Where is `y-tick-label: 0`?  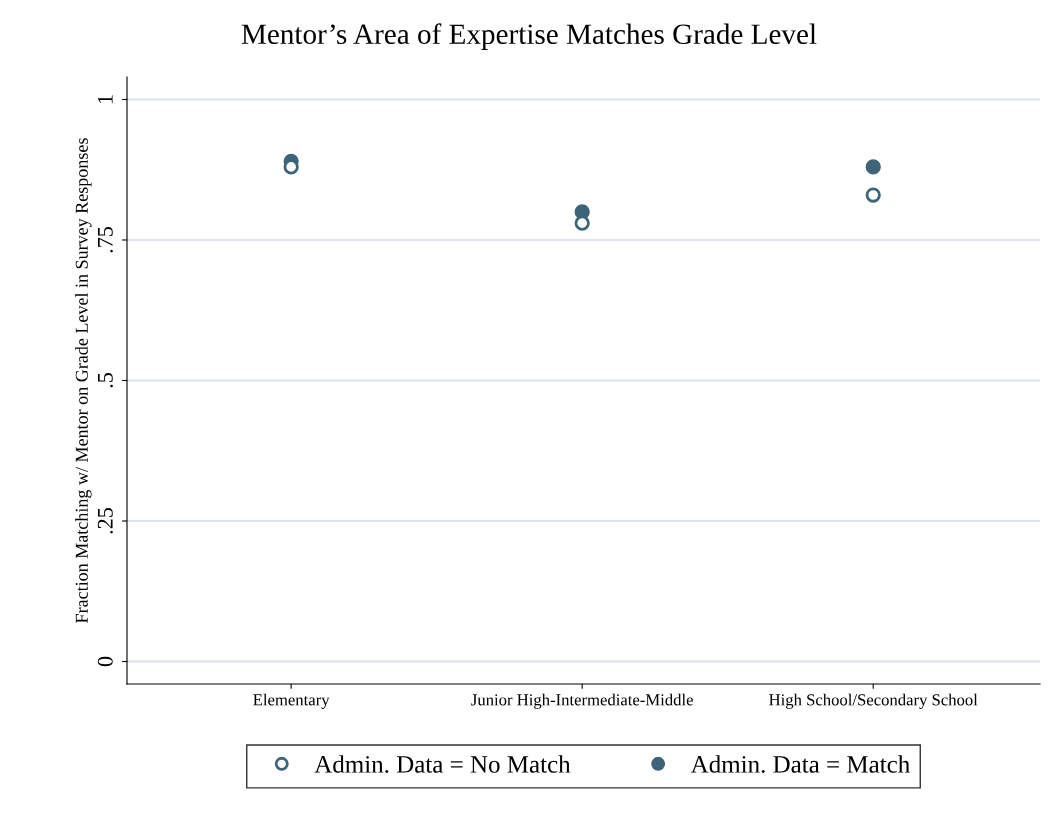 y-tick-label: 0 is located at coordinates (105, 661).